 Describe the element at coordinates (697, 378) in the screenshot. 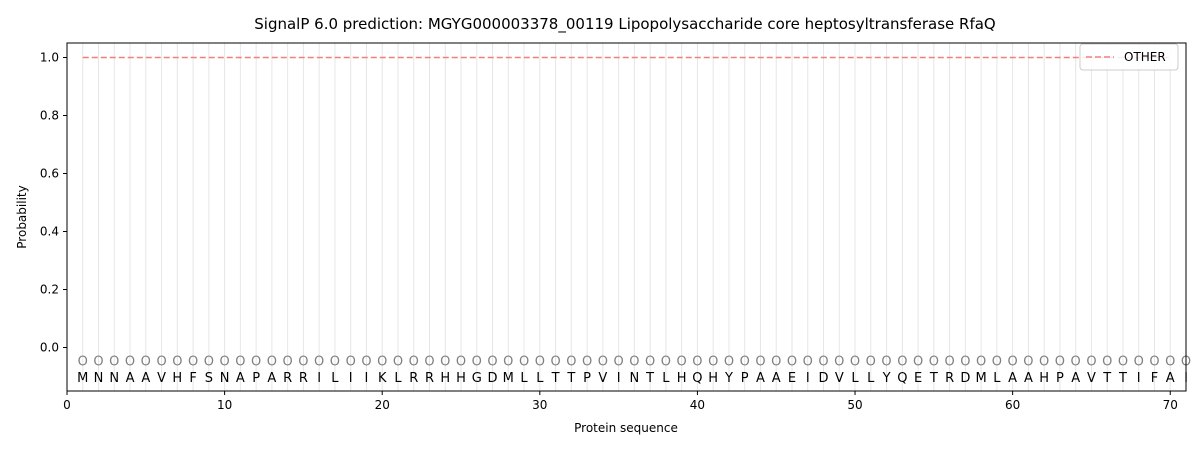

I see `residue-label: Q` at that location.